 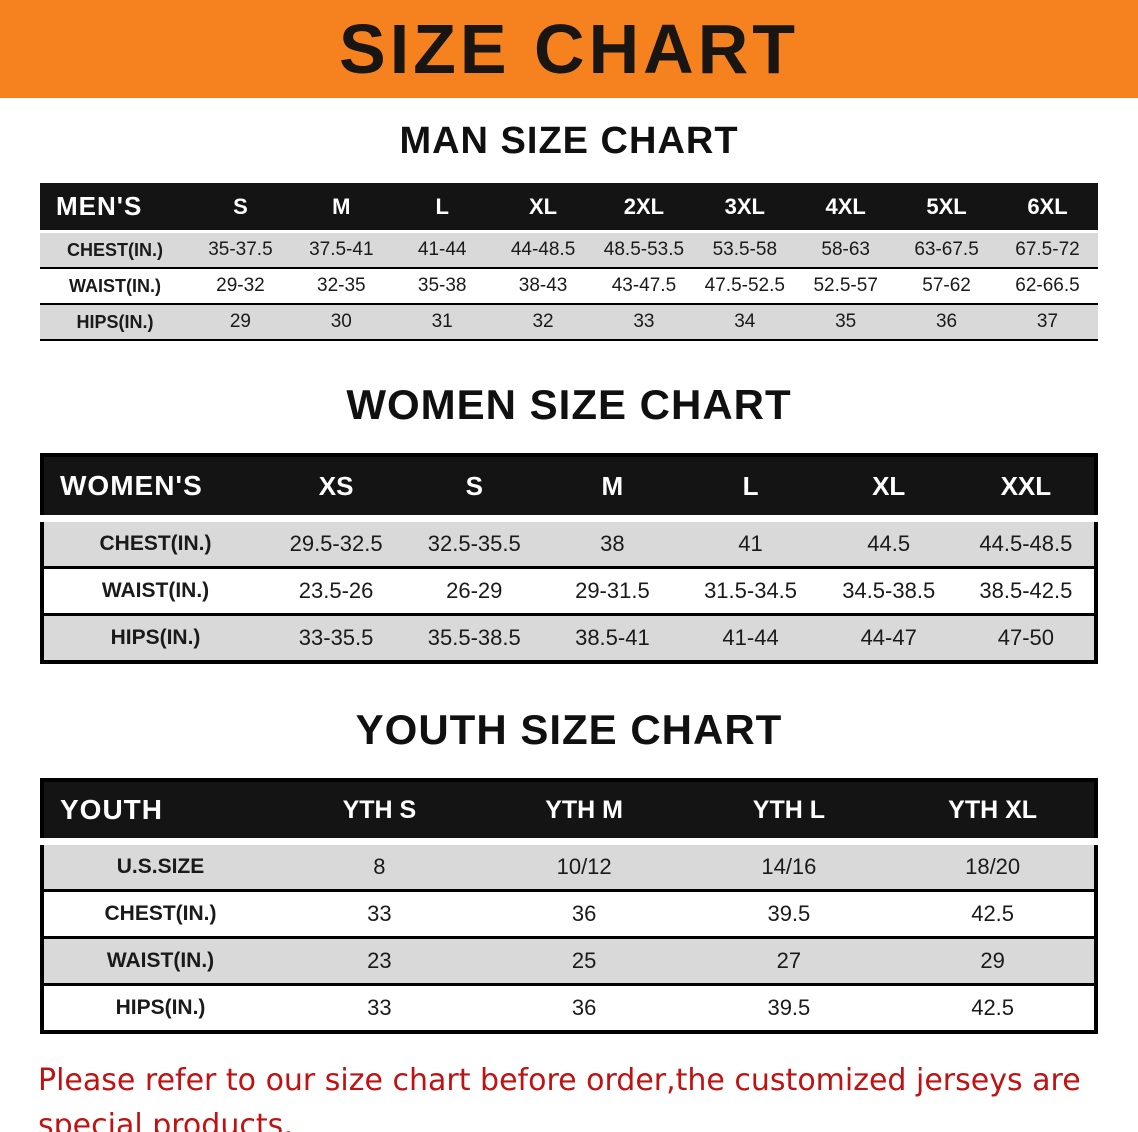 I want to click on size-value: 23, so click(x=379, y=960).